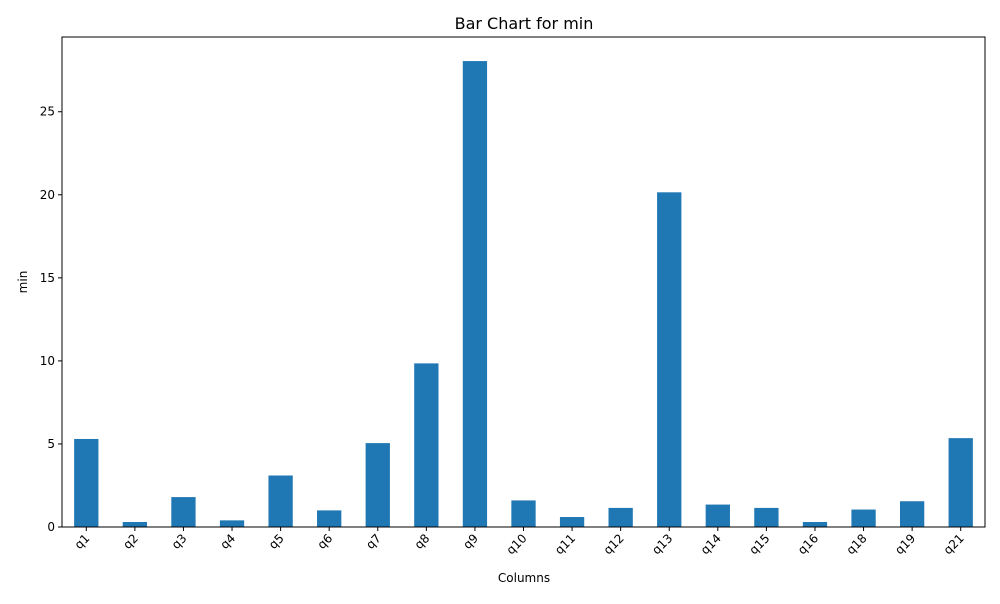  I want to click on x-tick-label-q6: q6, so click(325, 541).